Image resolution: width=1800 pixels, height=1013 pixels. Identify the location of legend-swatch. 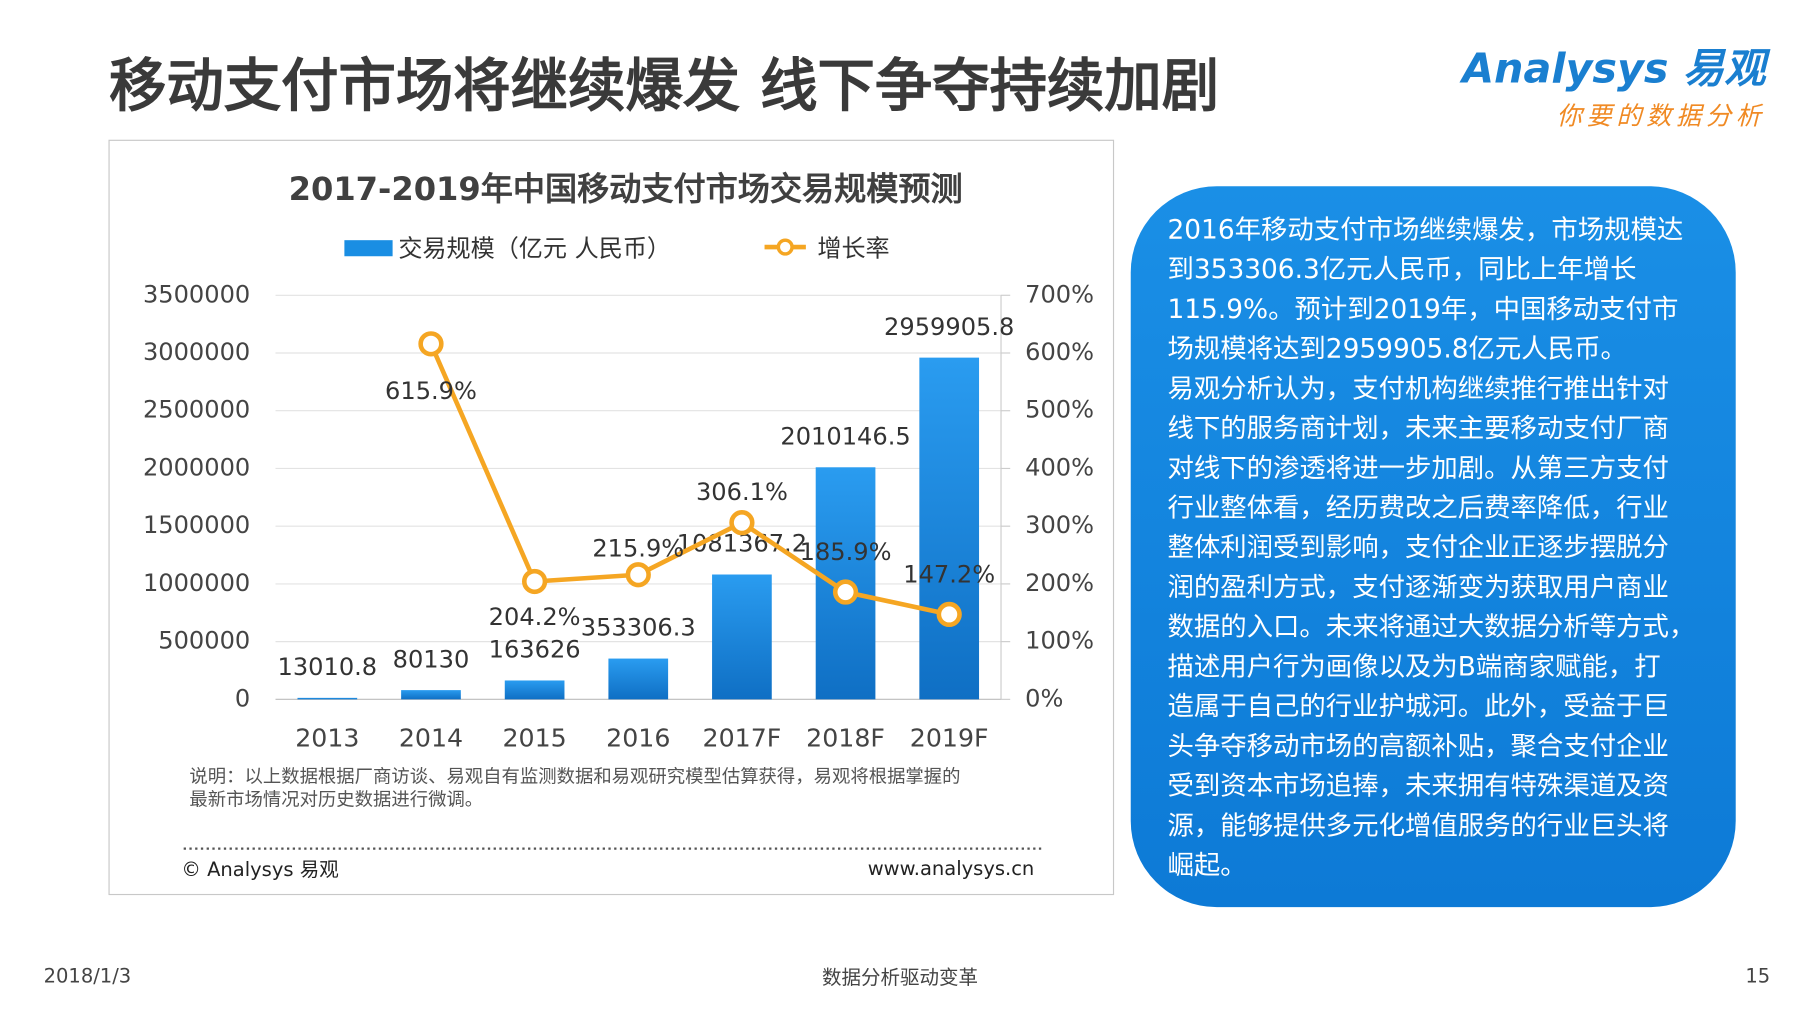
(368, 248).